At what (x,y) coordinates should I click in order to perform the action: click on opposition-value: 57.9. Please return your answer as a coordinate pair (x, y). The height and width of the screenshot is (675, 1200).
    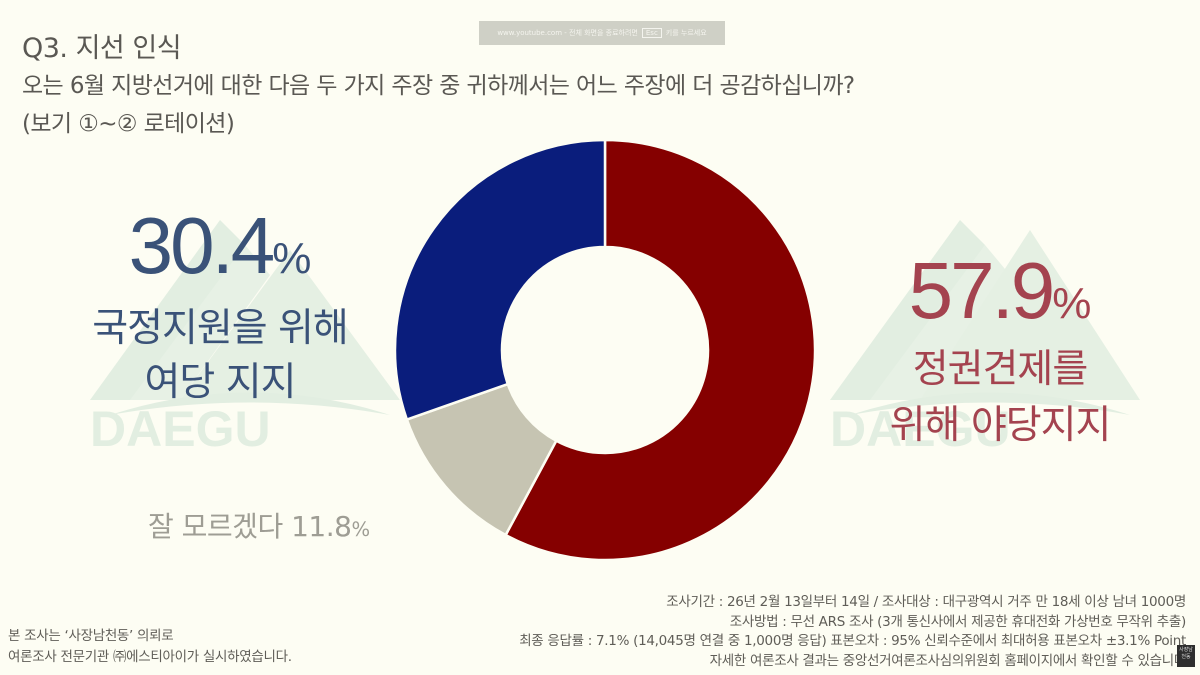
    Looking at the image, I should click on (982, 290).